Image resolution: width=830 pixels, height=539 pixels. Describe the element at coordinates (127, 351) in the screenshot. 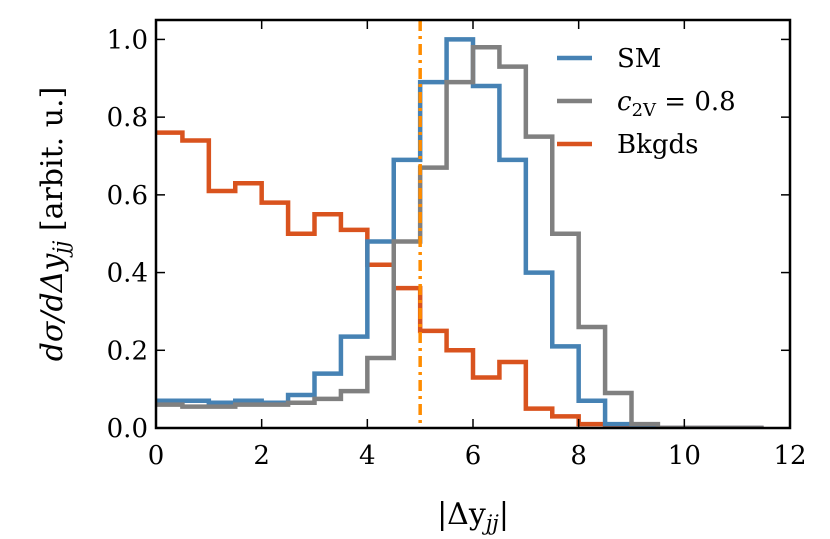

I see `y-tick-label: 0.2` at that location.